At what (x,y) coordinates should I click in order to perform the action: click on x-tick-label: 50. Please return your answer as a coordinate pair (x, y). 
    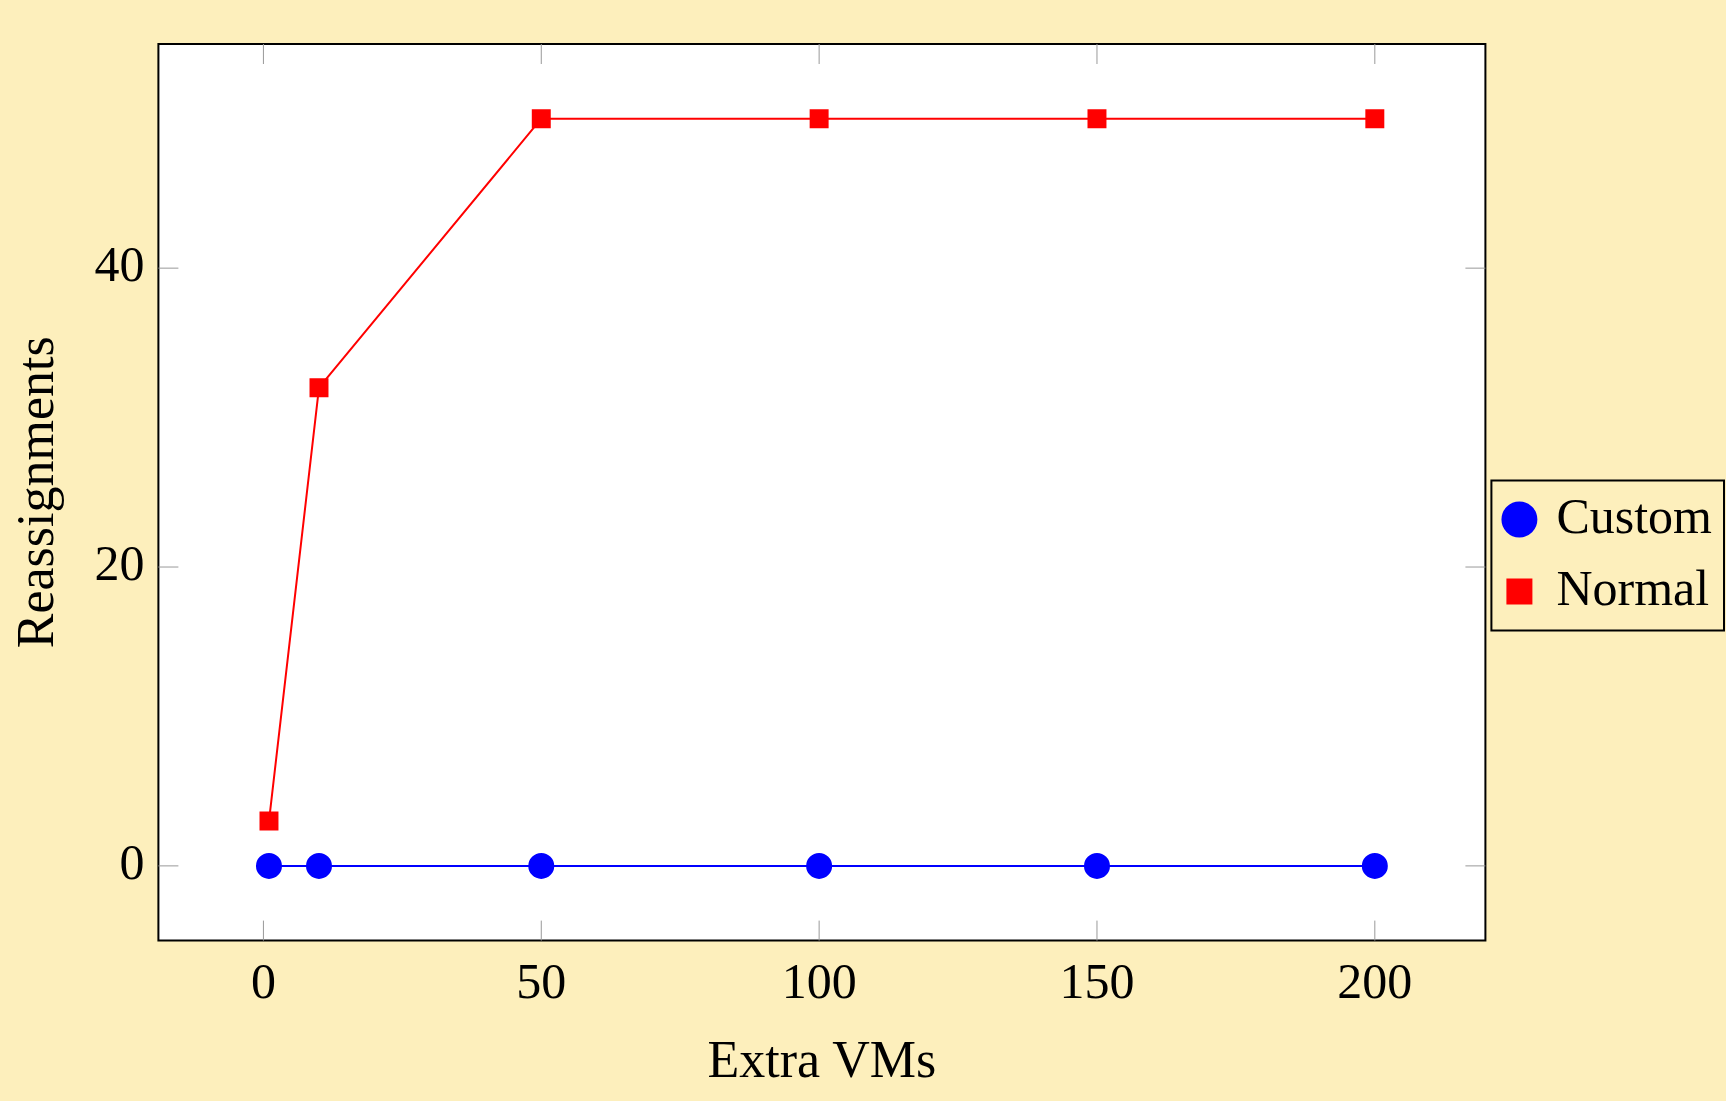
    Looking at the image, I should click on (541, 980).